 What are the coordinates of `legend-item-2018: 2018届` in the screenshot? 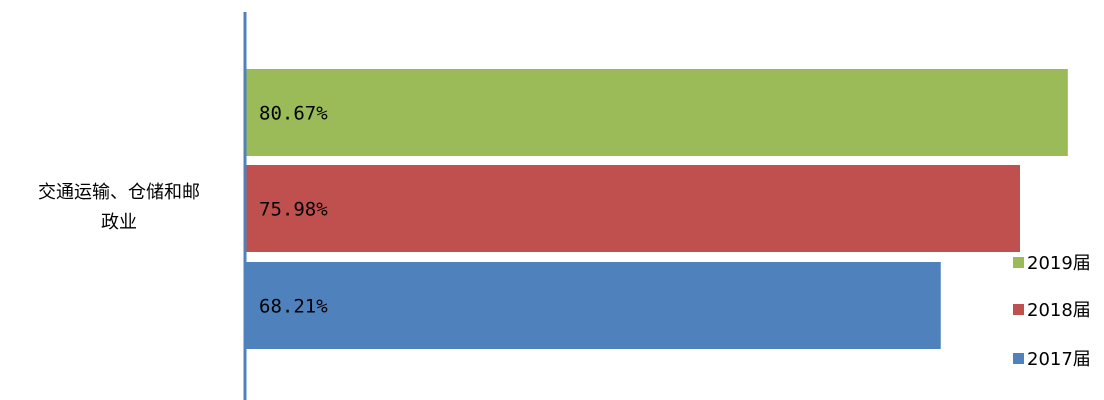 It's located at (1052, 311).